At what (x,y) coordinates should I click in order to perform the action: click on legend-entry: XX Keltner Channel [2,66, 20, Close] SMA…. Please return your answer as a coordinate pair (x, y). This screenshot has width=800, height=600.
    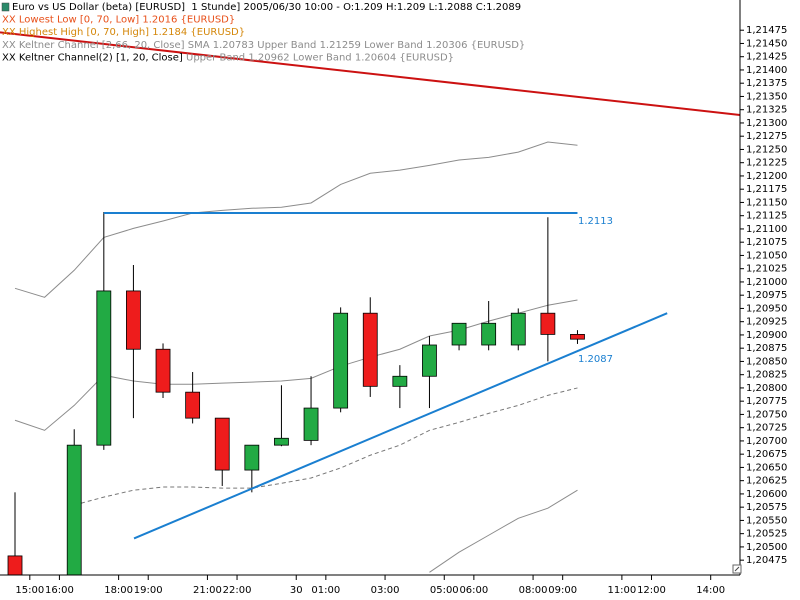
    Looking at the image, I should click on (263, 45).